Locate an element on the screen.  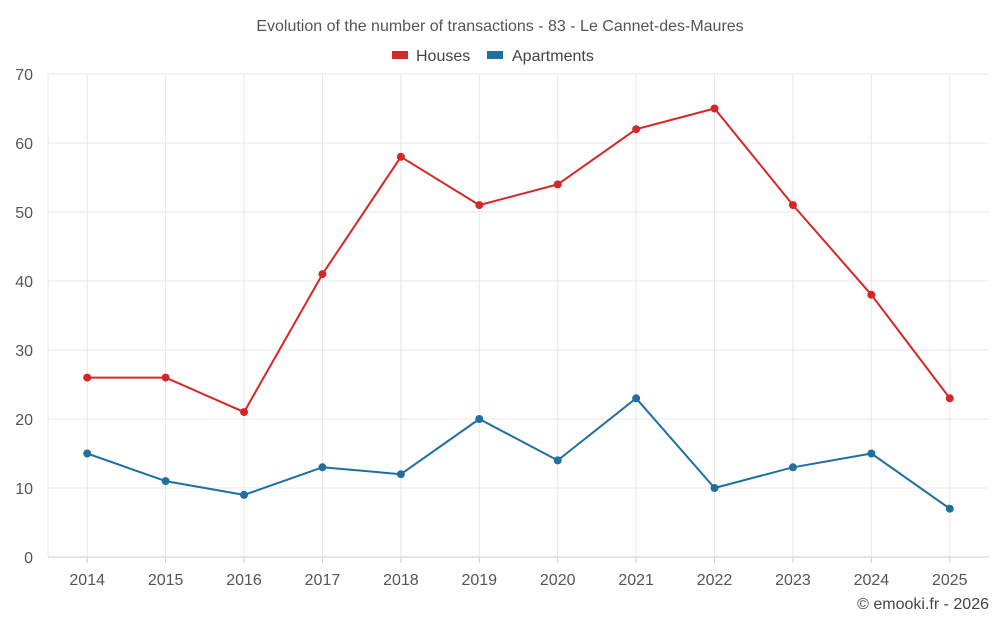
legend: Houses Apartments is located at coordinates (493, 56).